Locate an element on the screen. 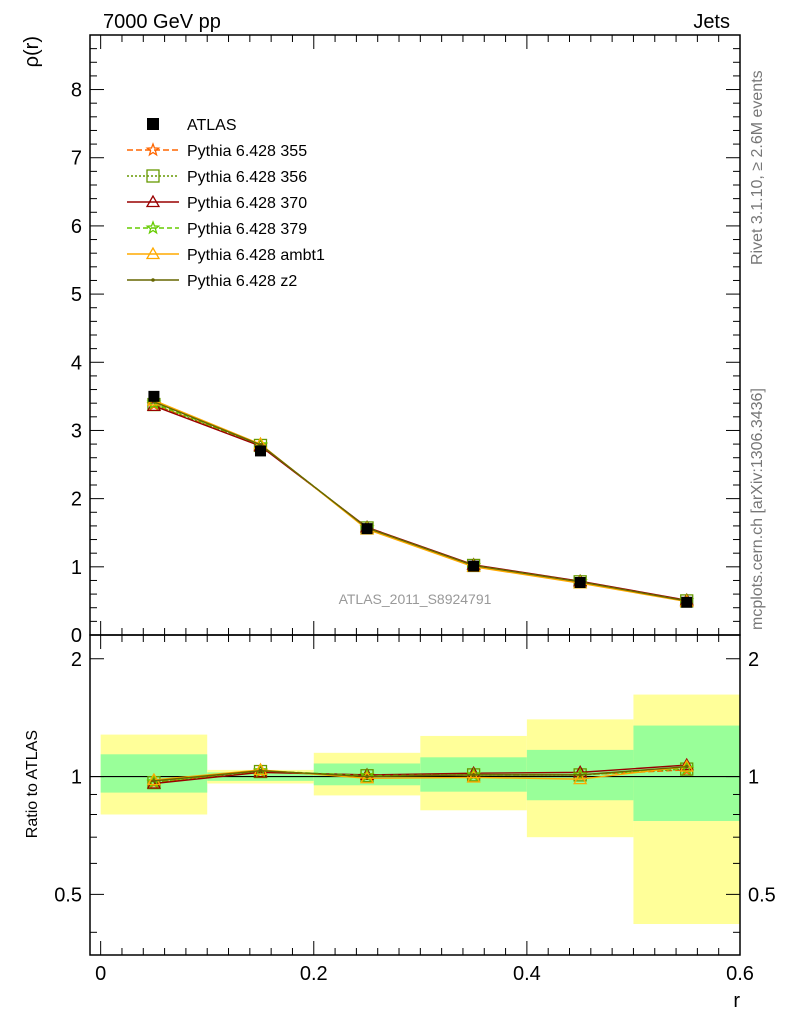 Image resolution: width=786 pixels, height=1024 pixels. header-left: 7000 GeV pp is located at coordinates (162, 22).